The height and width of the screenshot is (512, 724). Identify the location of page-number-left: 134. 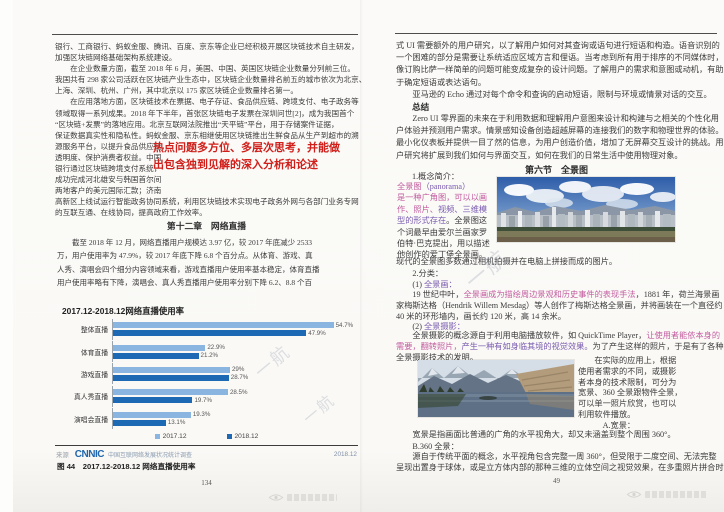
(206, 483).